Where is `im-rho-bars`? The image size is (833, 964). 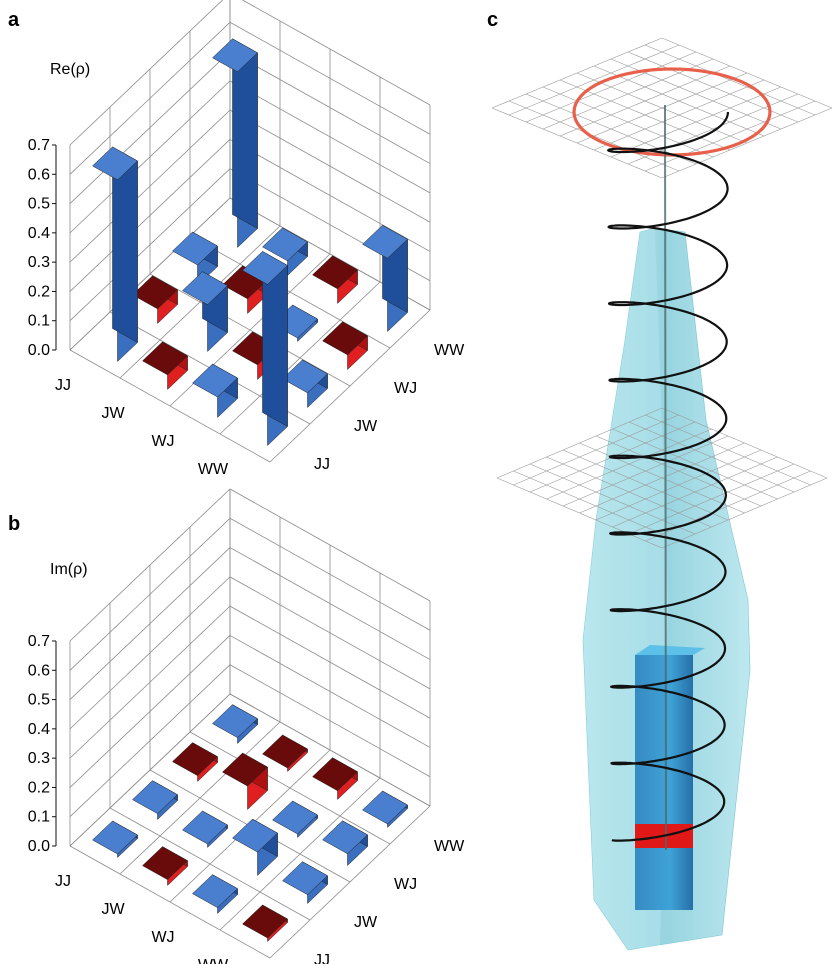
im-rho-bars is located at coordinates (250, 823).